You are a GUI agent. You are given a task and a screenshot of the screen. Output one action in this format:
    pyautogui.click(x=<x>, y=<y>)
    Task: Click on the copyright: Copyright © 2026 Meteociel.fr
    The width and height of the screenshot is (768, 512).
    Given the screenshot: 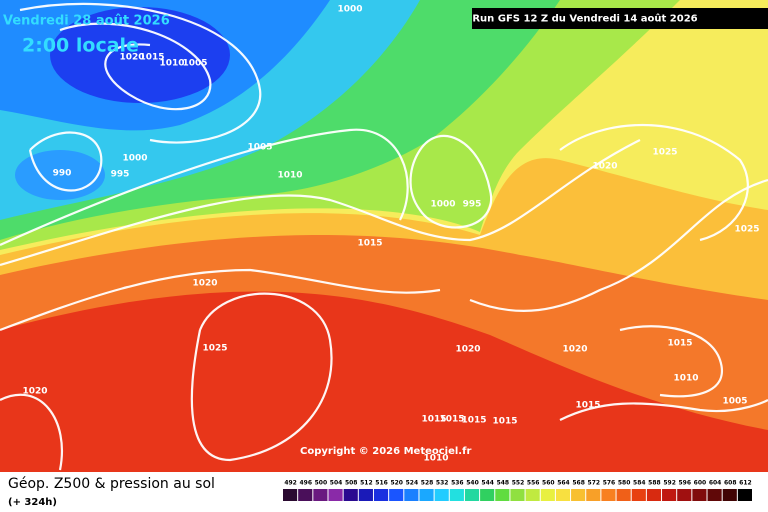 What is the action you would take?
    pyautogui.click(x=385, y=451)
    